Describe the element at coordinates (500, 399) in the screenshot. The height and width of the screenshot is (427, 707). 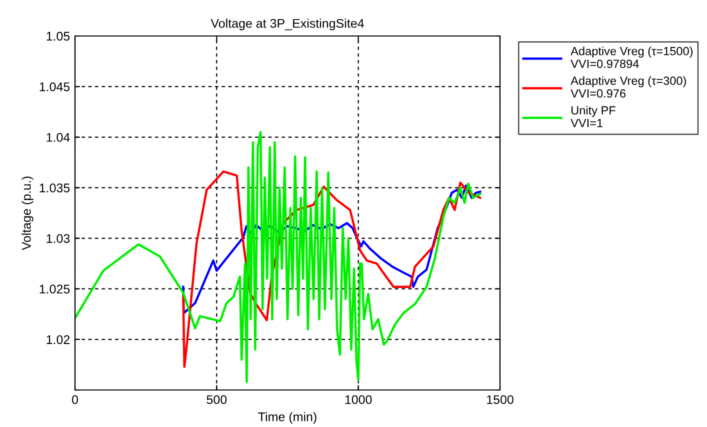
I see `x-tick-label: 1500` at that location.